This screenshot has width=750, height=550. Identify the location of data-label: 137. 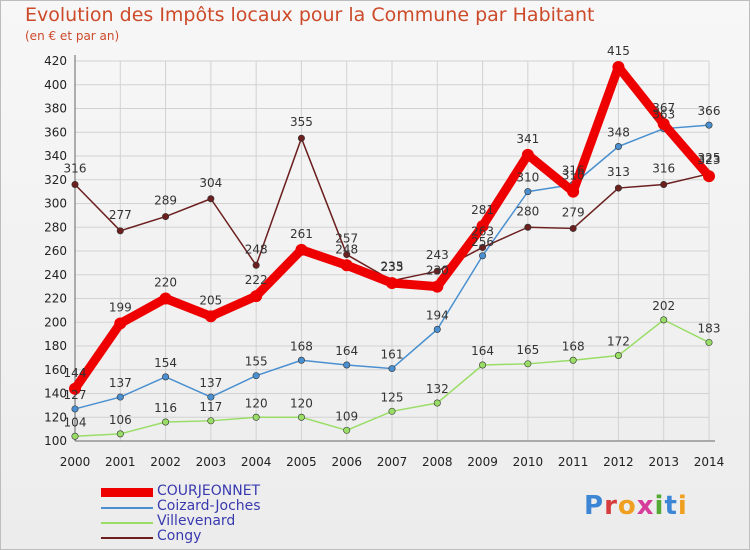
(210, 383).